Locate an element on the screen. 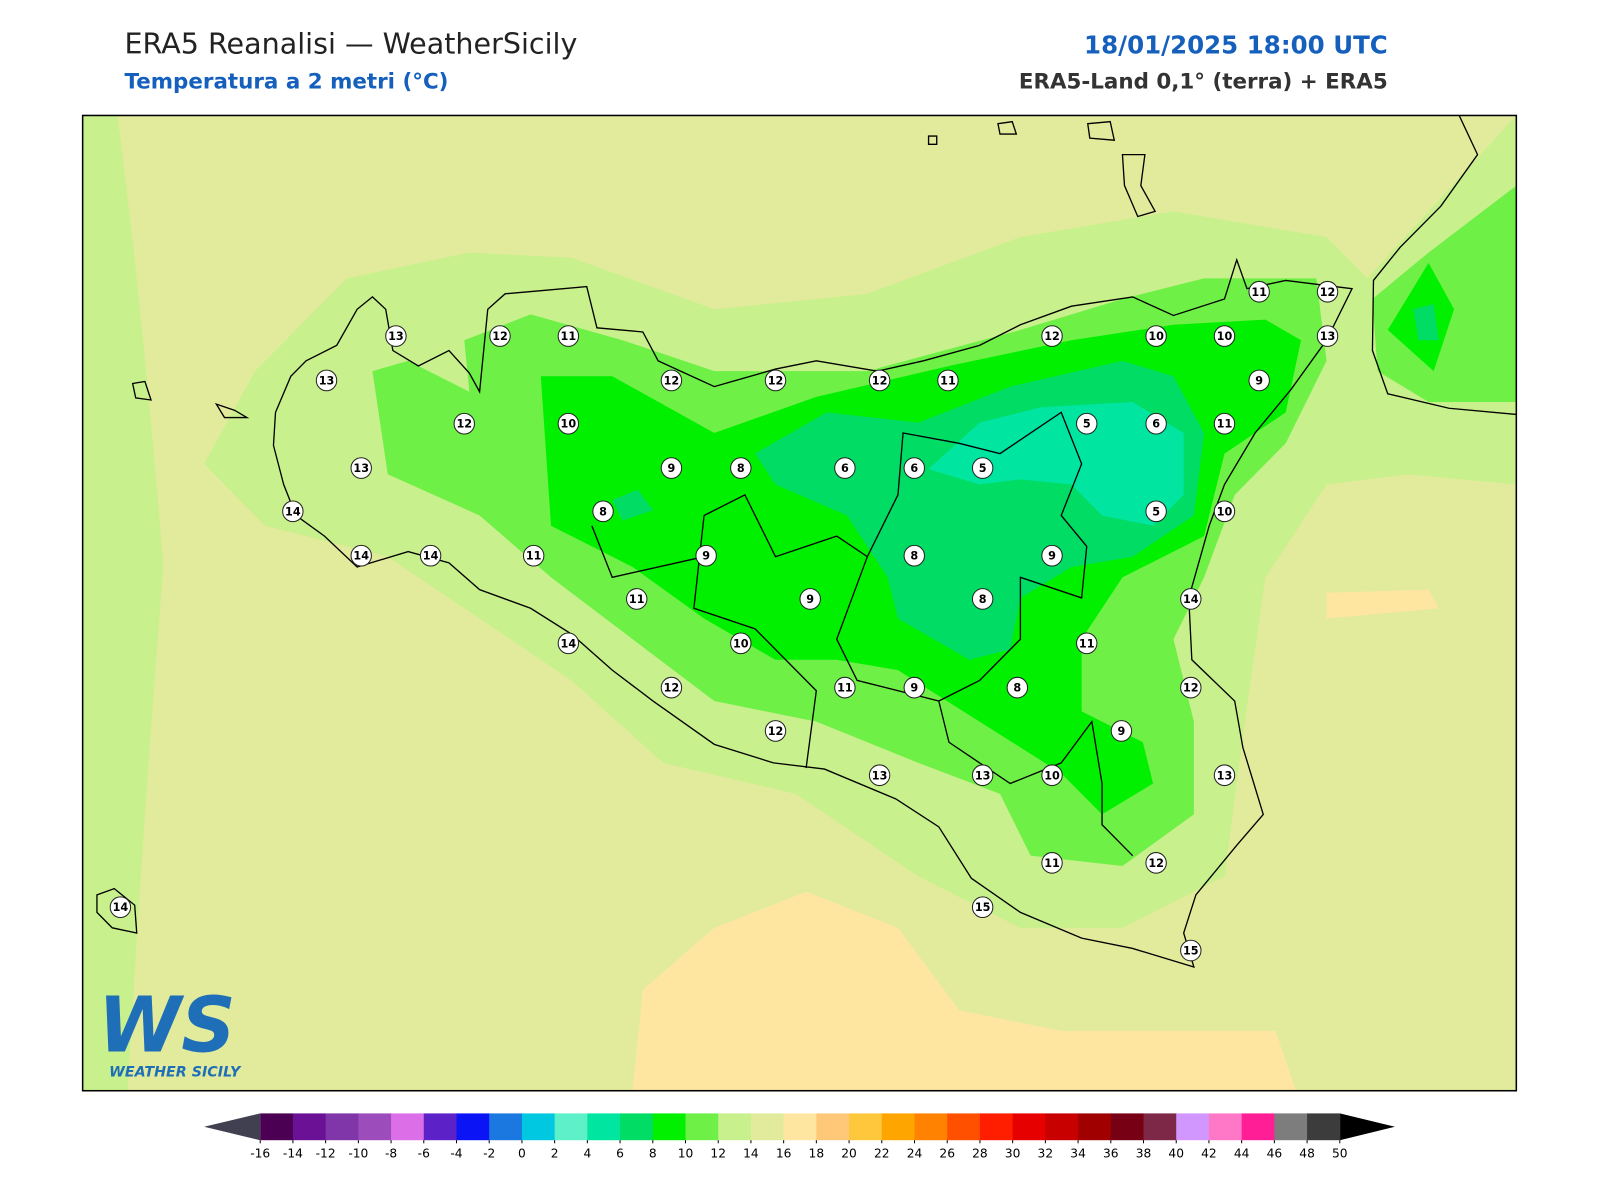 The height and width of the screenshot is (1200, 1600). colorbar-label: 16 is located at coordinates (784, 1154).